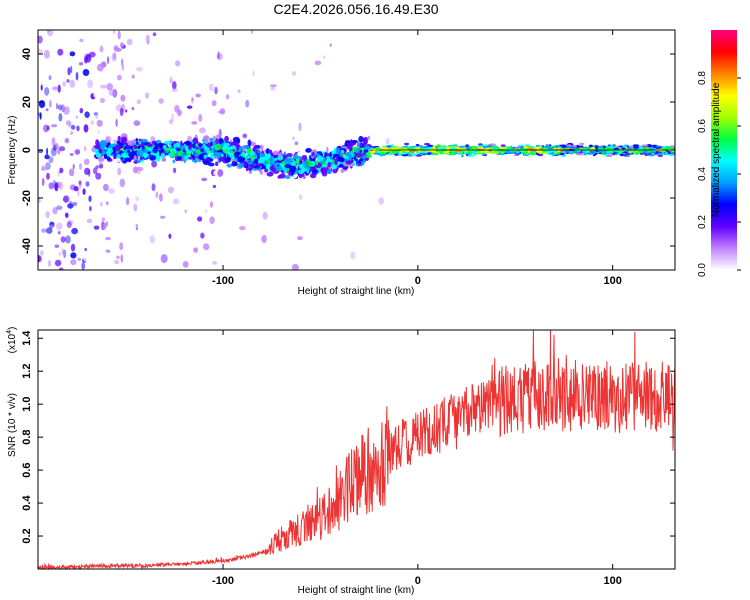 The image size is (750, 600). I want to click on colorbar-tick-label: 0.6, so click(702, 126).